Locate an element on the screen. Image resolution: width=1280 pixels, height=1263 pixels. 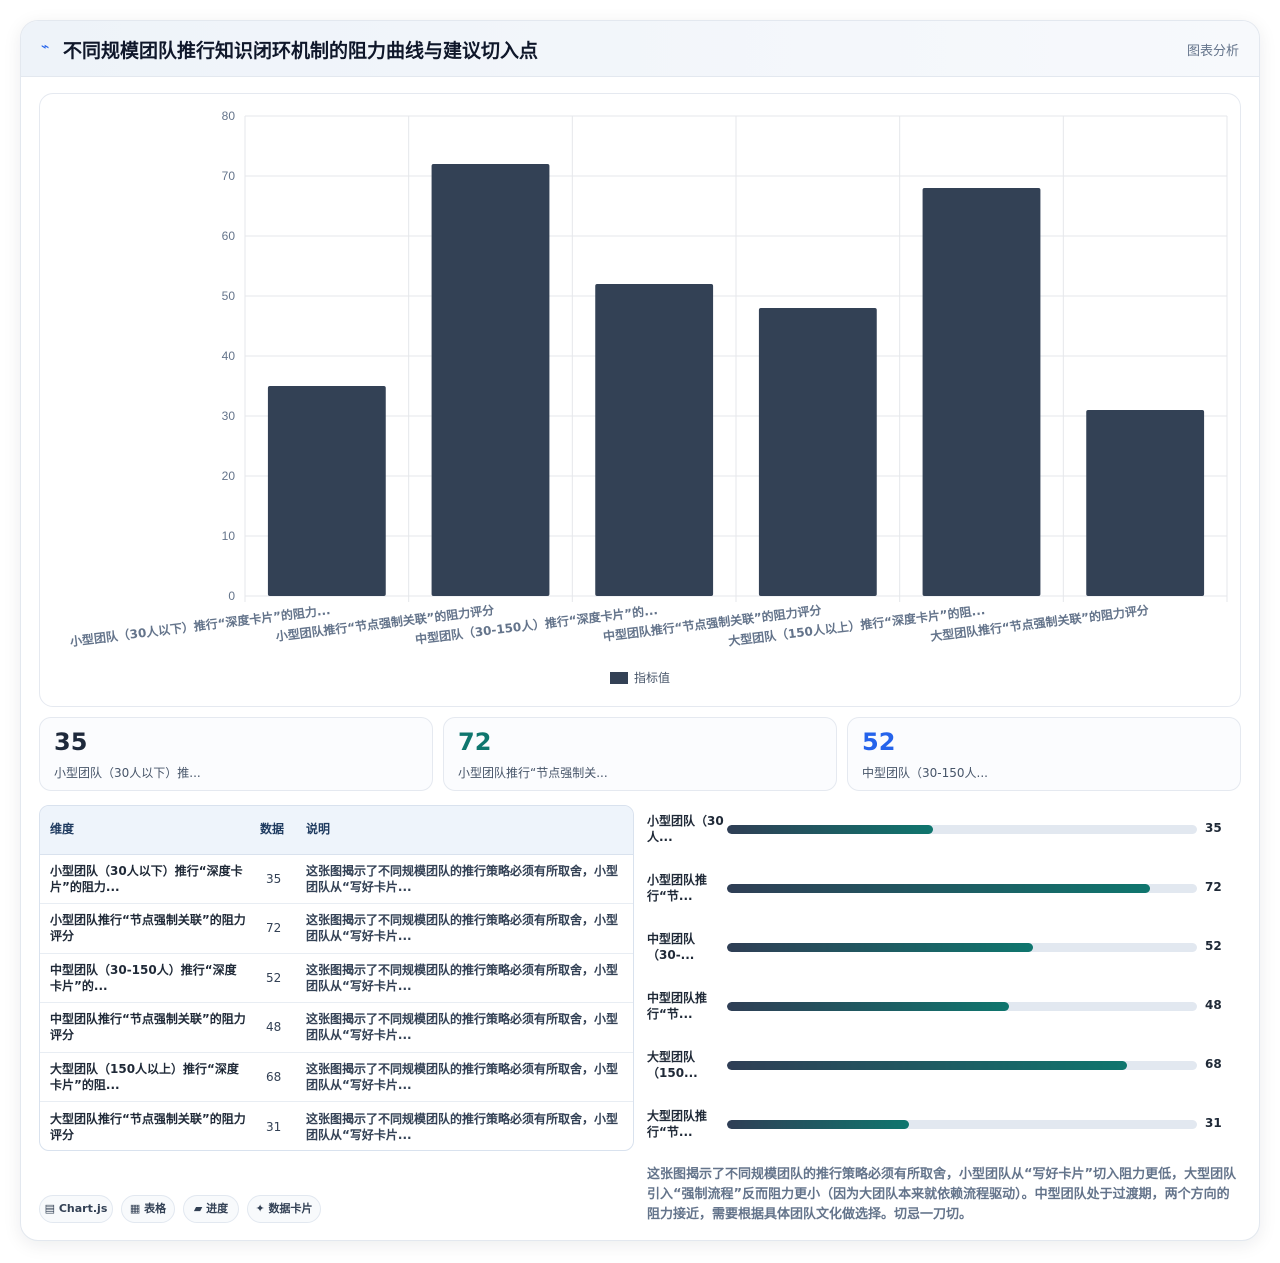
cell-value: 52 is located at coordinates (276, 978).